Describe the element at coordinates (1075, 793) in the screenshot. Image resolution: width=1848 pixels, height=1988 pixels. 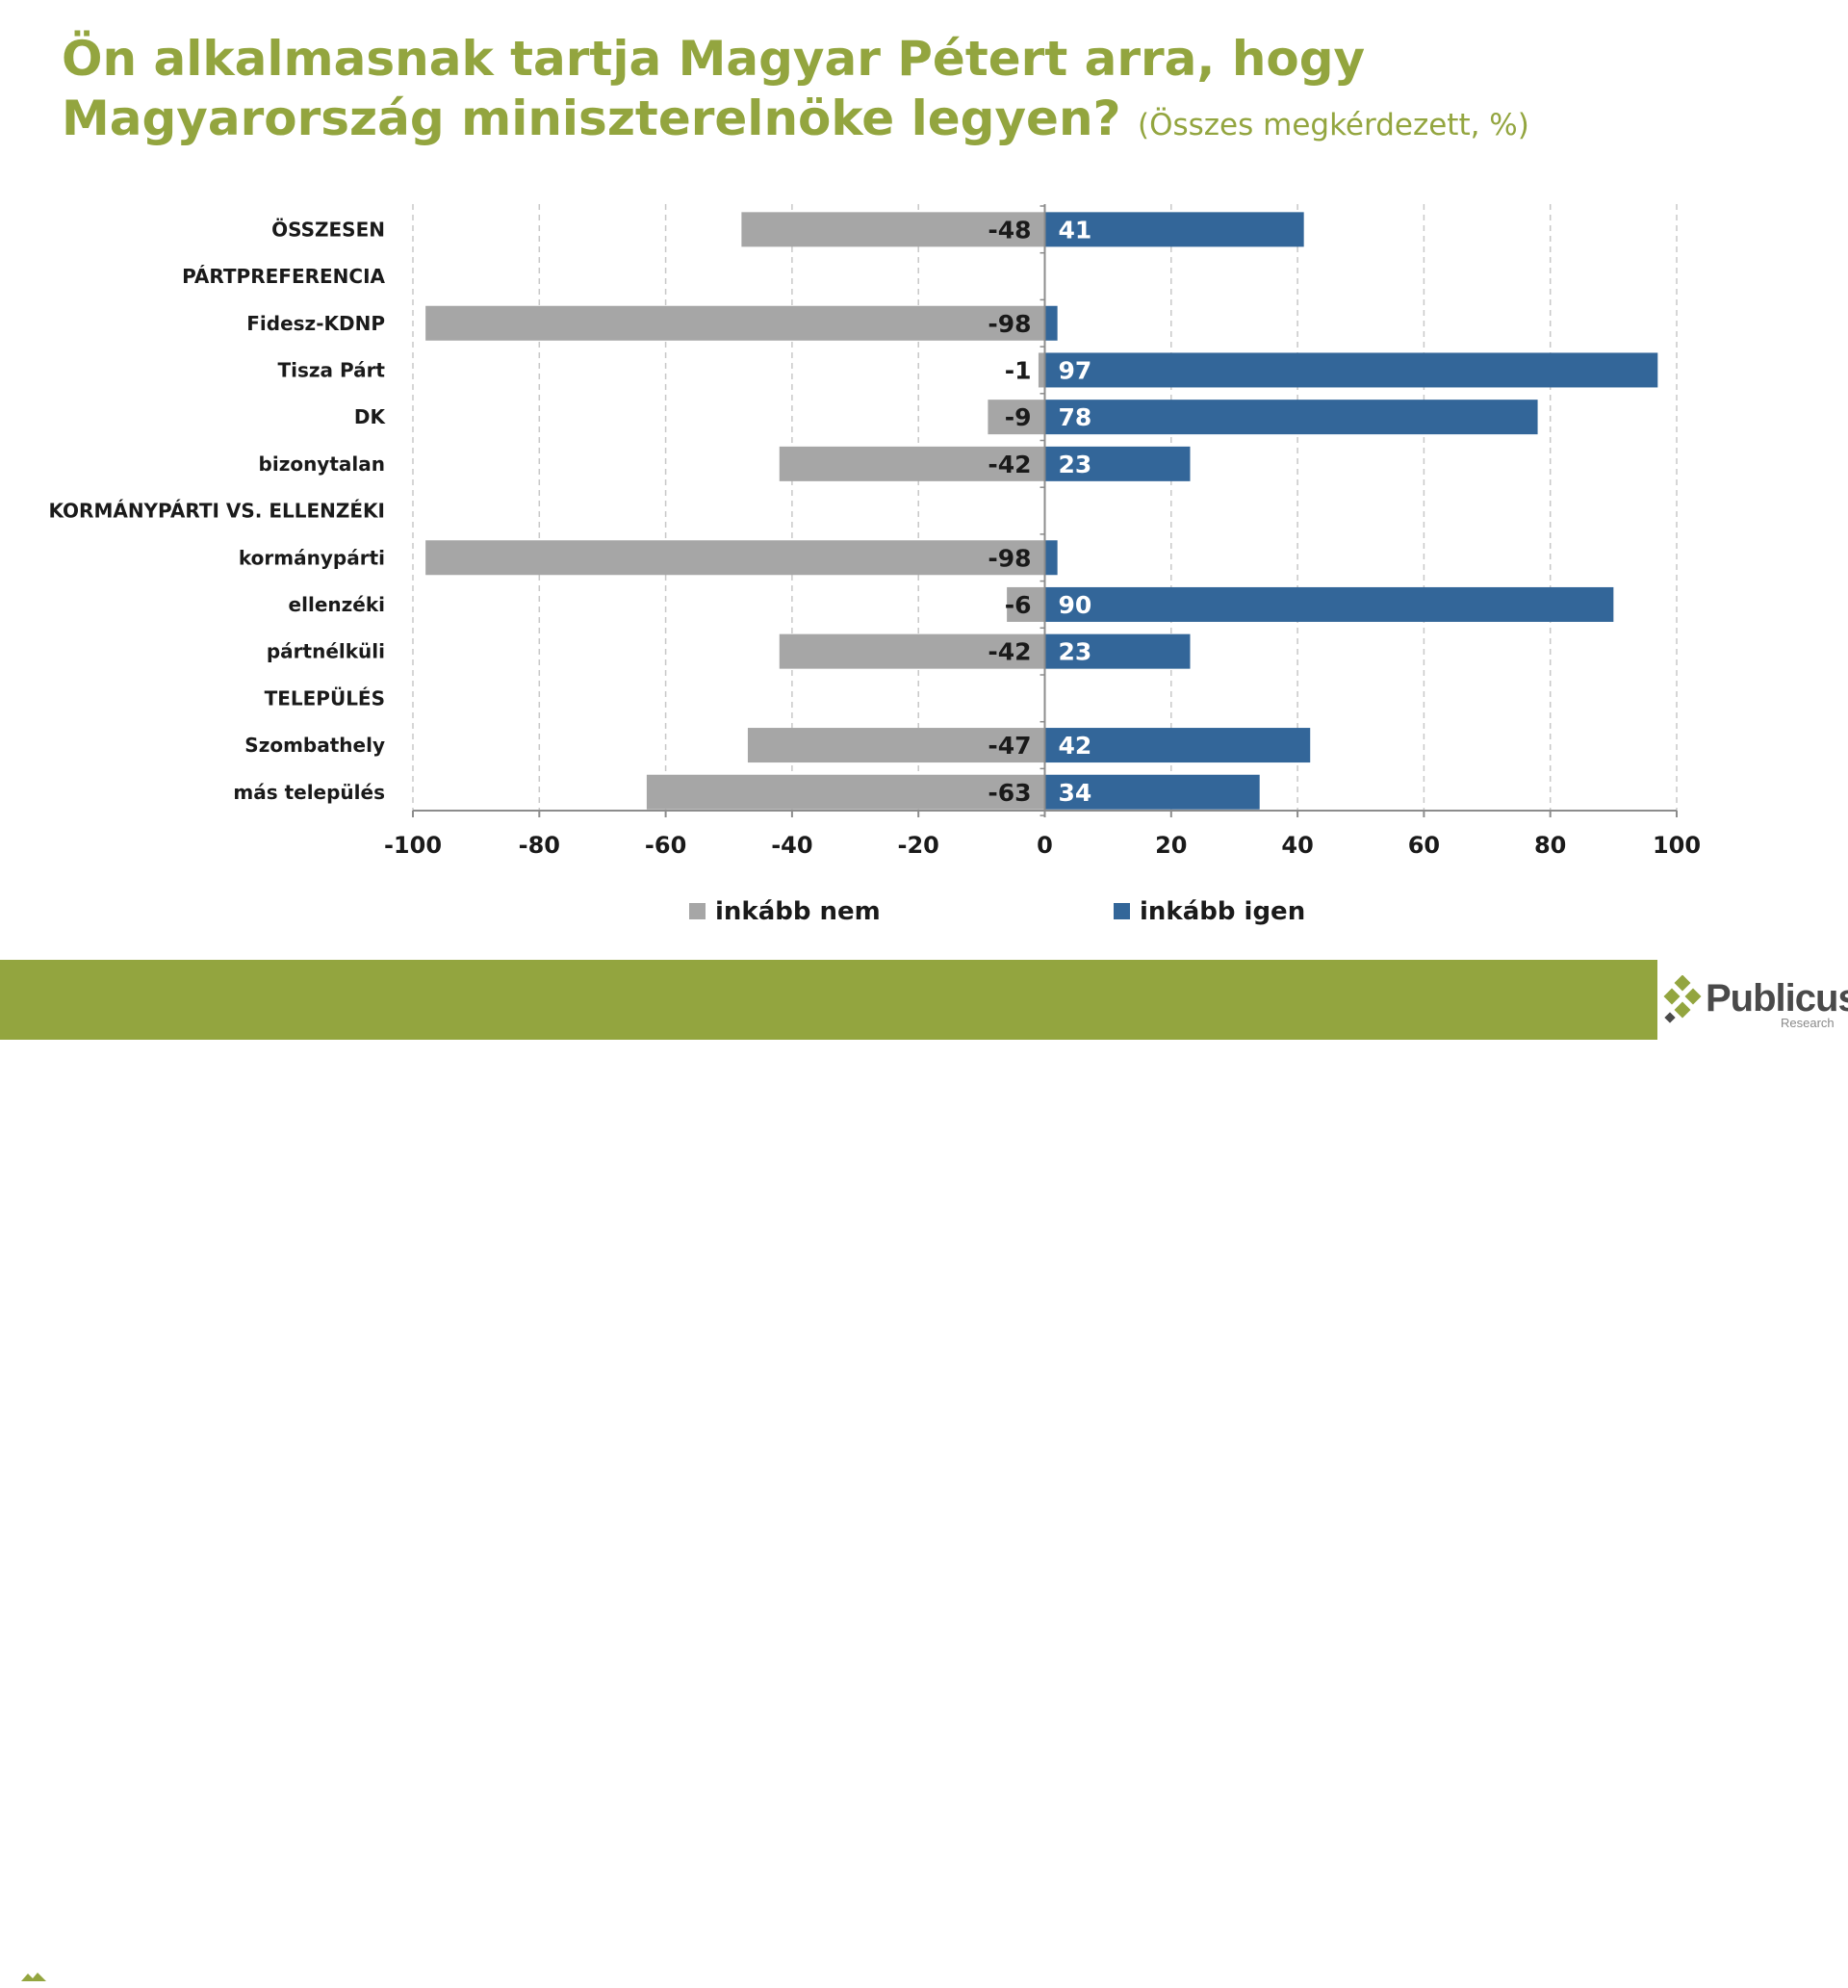
I see `data-label-inkabb-igen: 34` at that location.